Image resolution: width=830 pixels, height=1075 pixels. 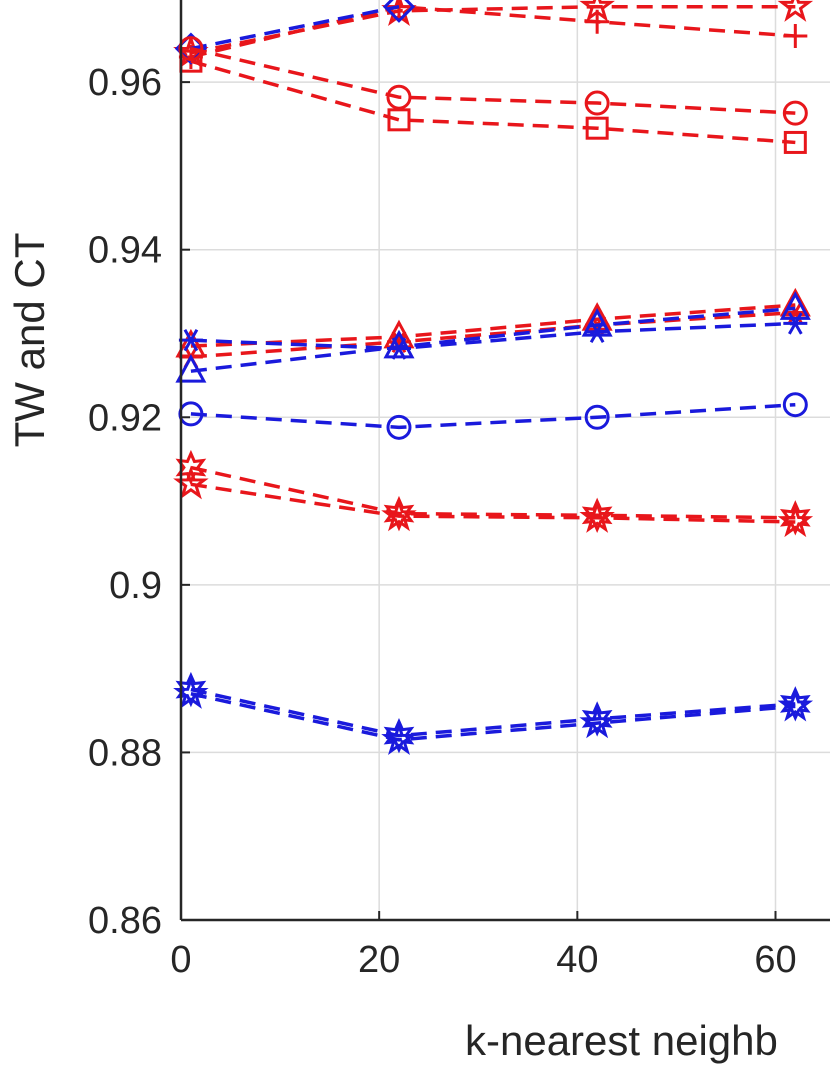 What do you see at coordinates (125, 418) in the screenshot?
I see `y-tick-label: 0.92` at bounding box center [125, 418].